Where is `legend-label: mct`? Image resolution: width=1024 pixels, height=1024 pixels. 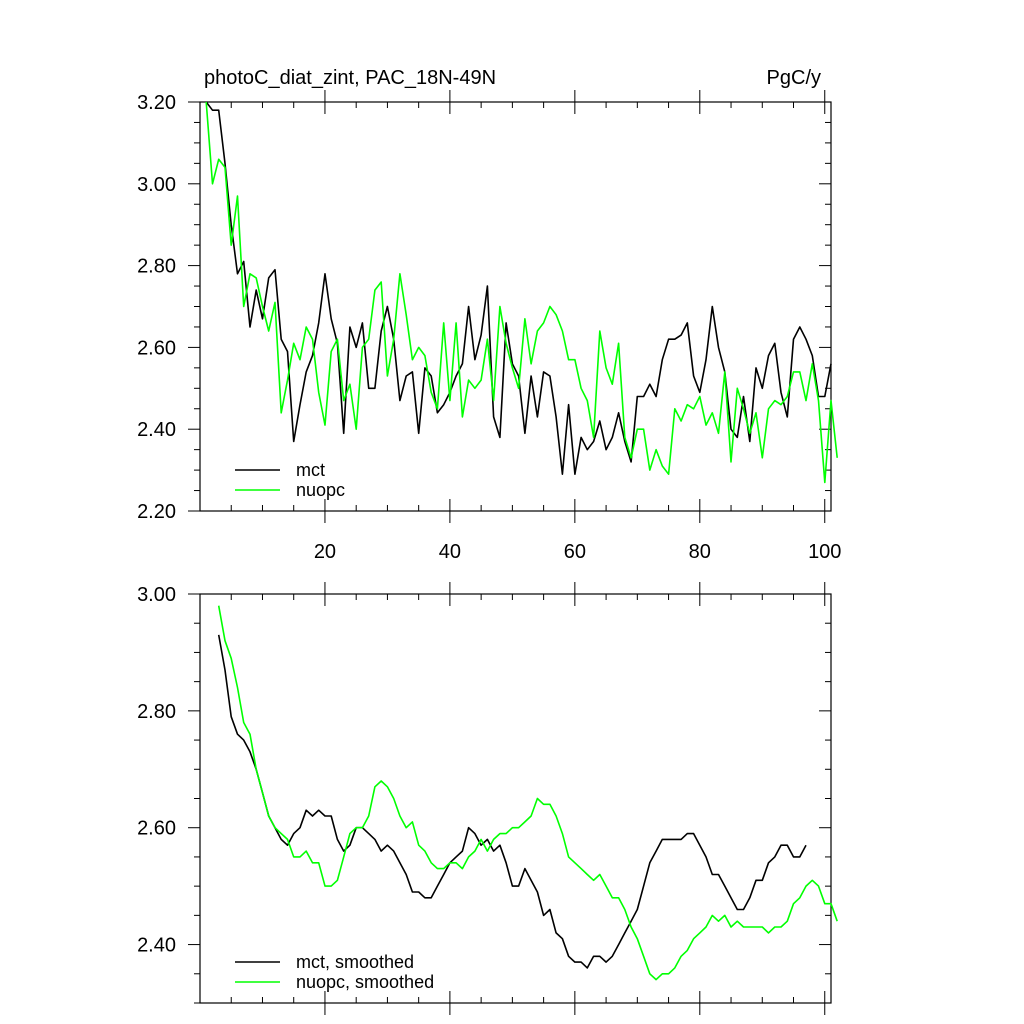
legend-label: mct is located at coordinates (310, 470).